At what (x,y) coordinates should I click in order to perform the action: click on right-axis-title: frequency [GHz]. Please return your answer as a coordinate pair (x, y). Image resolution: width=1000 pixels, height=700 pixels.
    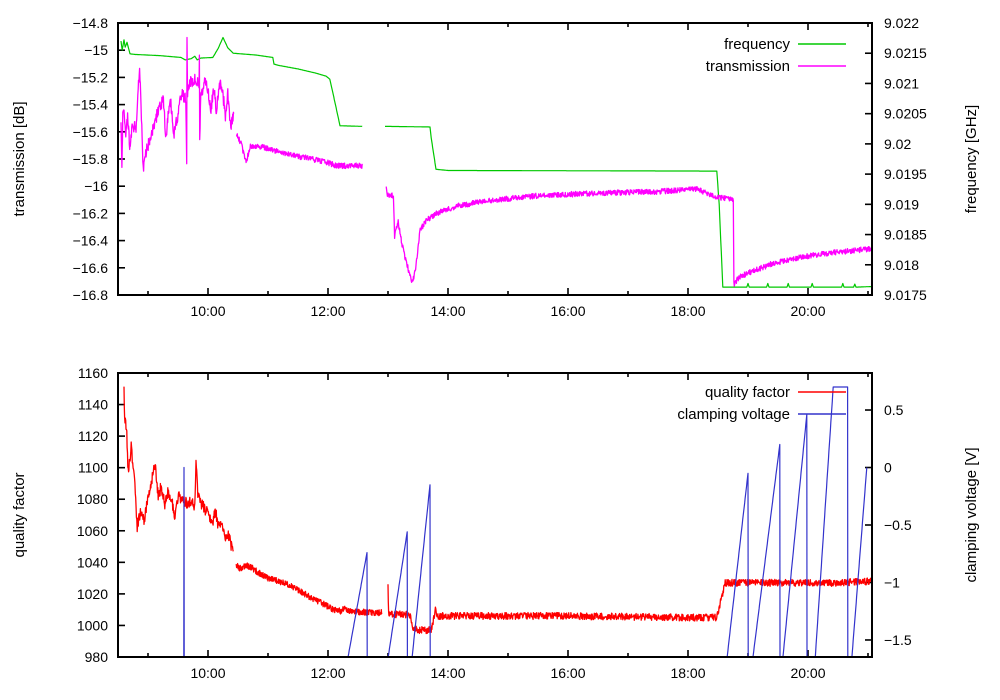
    Looking at the image, I should click on (971, 159).